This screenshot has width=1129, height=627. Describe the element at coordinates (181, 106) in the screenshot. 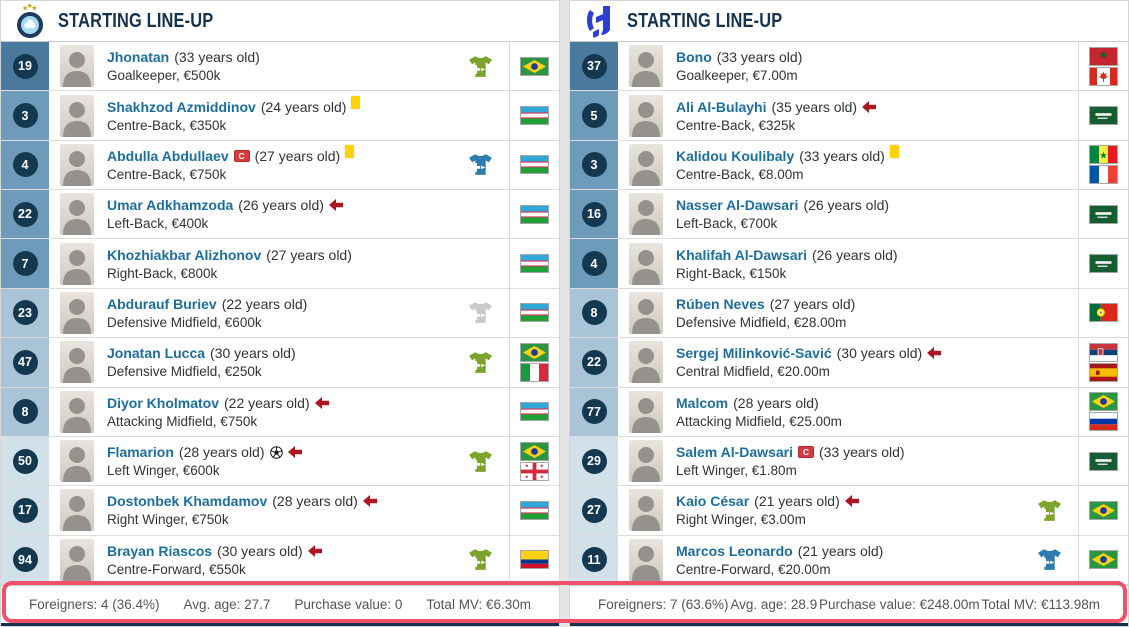

I see `player-name-link: Shakhzod Azmiddinov` at that location.